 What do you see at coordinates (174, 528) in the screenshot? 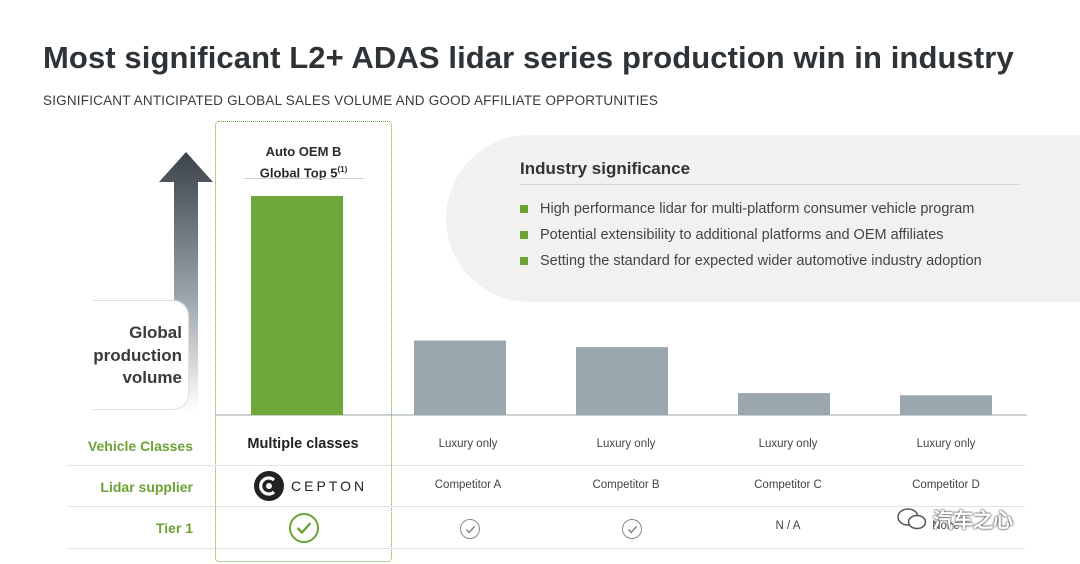
I see `row-label-tier1: Tier 1` at bounding box center [174, 528].